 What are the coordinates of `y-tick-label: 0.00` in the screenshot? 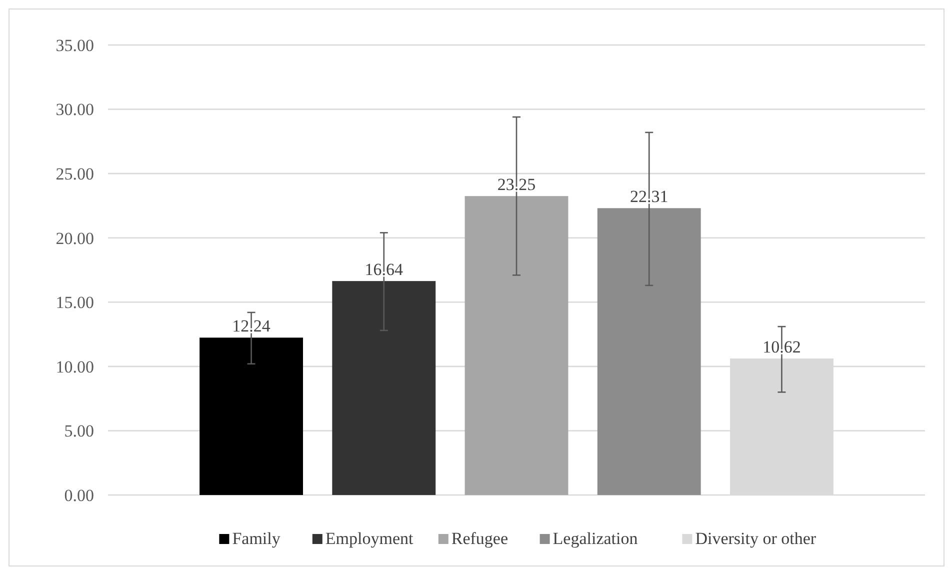 It's located at (79, 495).